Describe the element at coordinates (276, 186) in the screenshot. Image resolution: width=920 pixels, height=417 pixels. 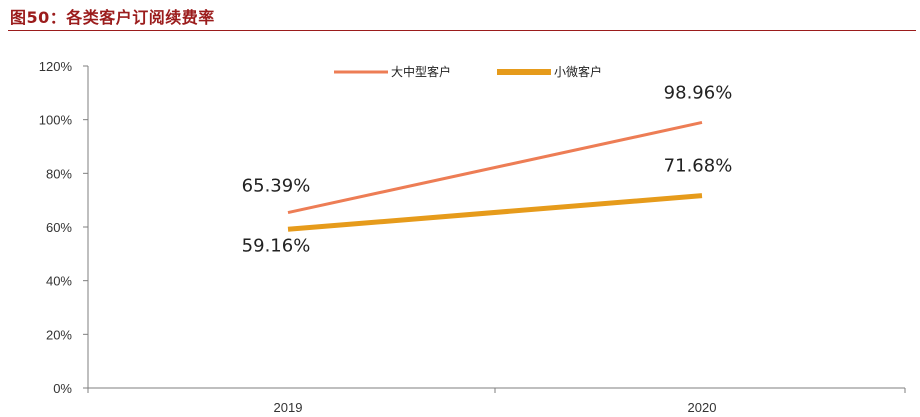
I see `data-label: 65.39%` at that location.